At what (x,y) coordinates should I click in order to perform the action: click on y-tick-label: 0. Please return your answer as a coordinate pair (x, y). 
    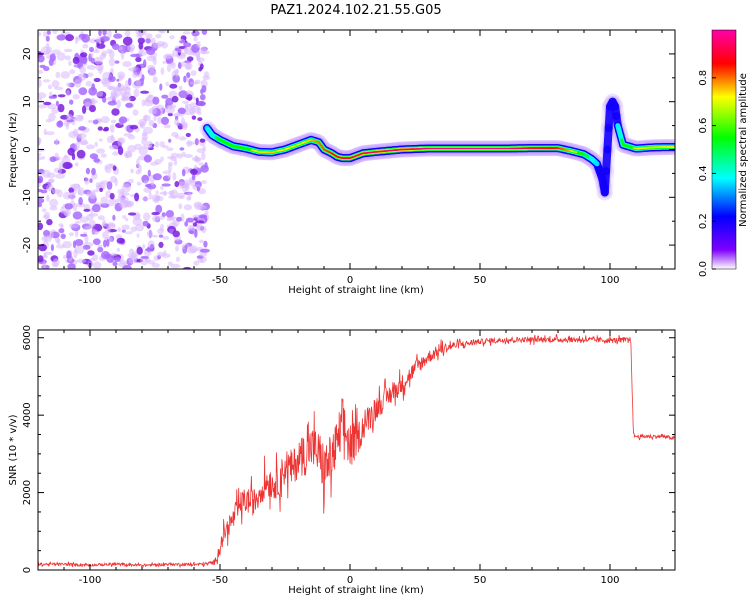
    Looking at the image, I should click on (27, 149).